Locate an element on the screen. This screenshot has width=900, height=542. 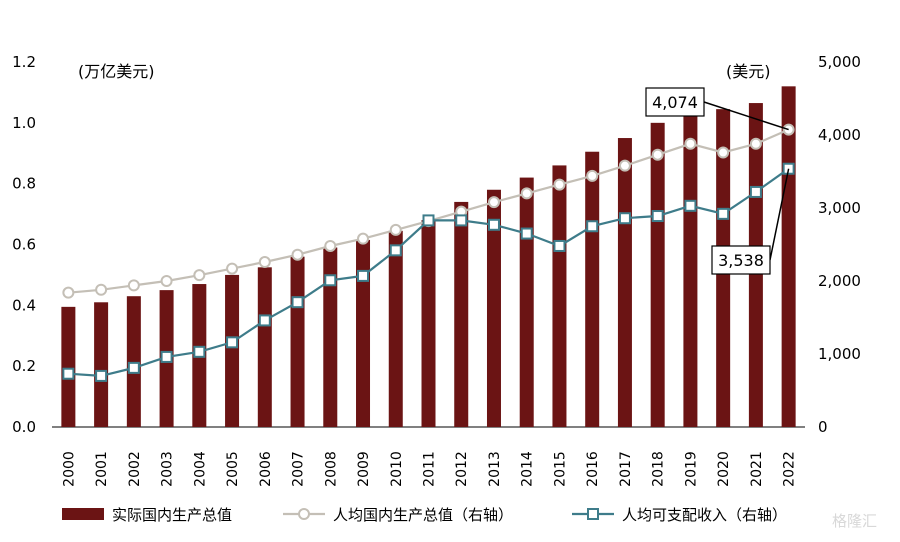
legend-label-per-capita-gdp: 人均国内生产总值（右轴） is located at coordinates (423, 515).